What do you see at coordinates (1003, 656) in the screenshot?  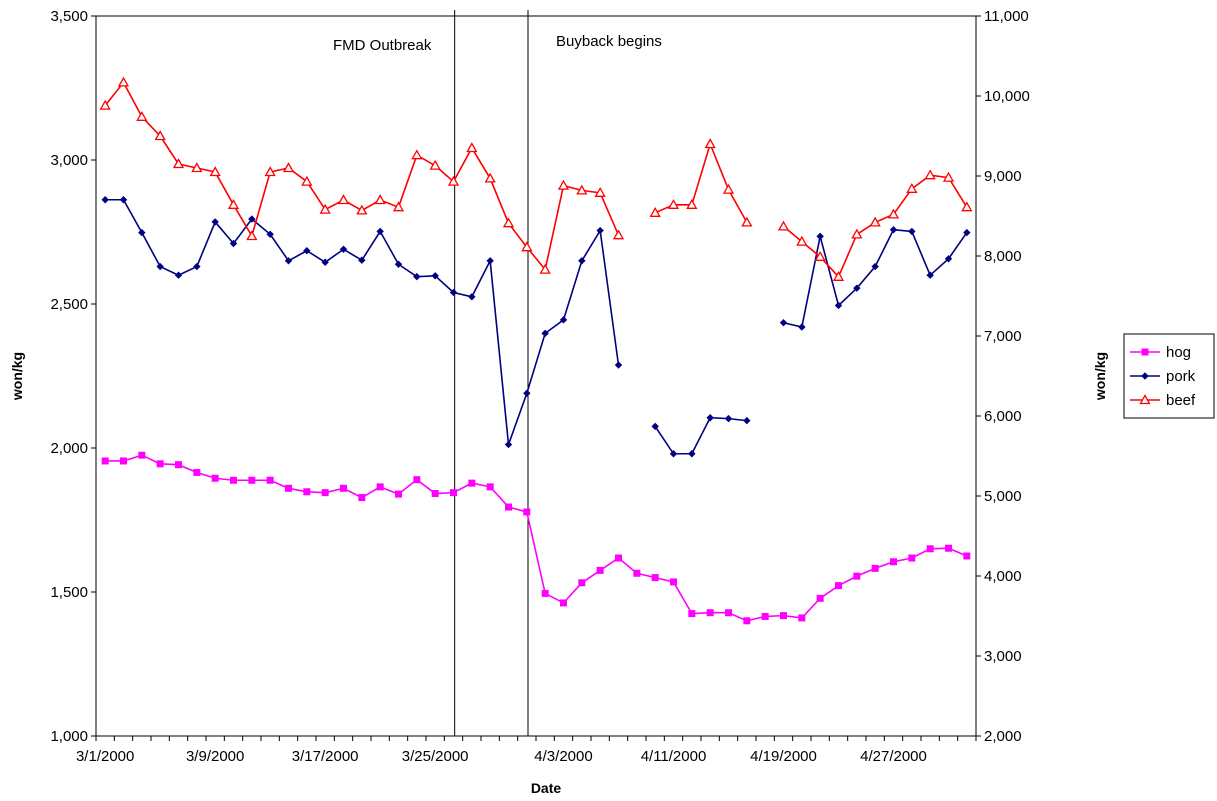 I see `y-right-tick-label: 3,000` at bounding box center [1003, 656].